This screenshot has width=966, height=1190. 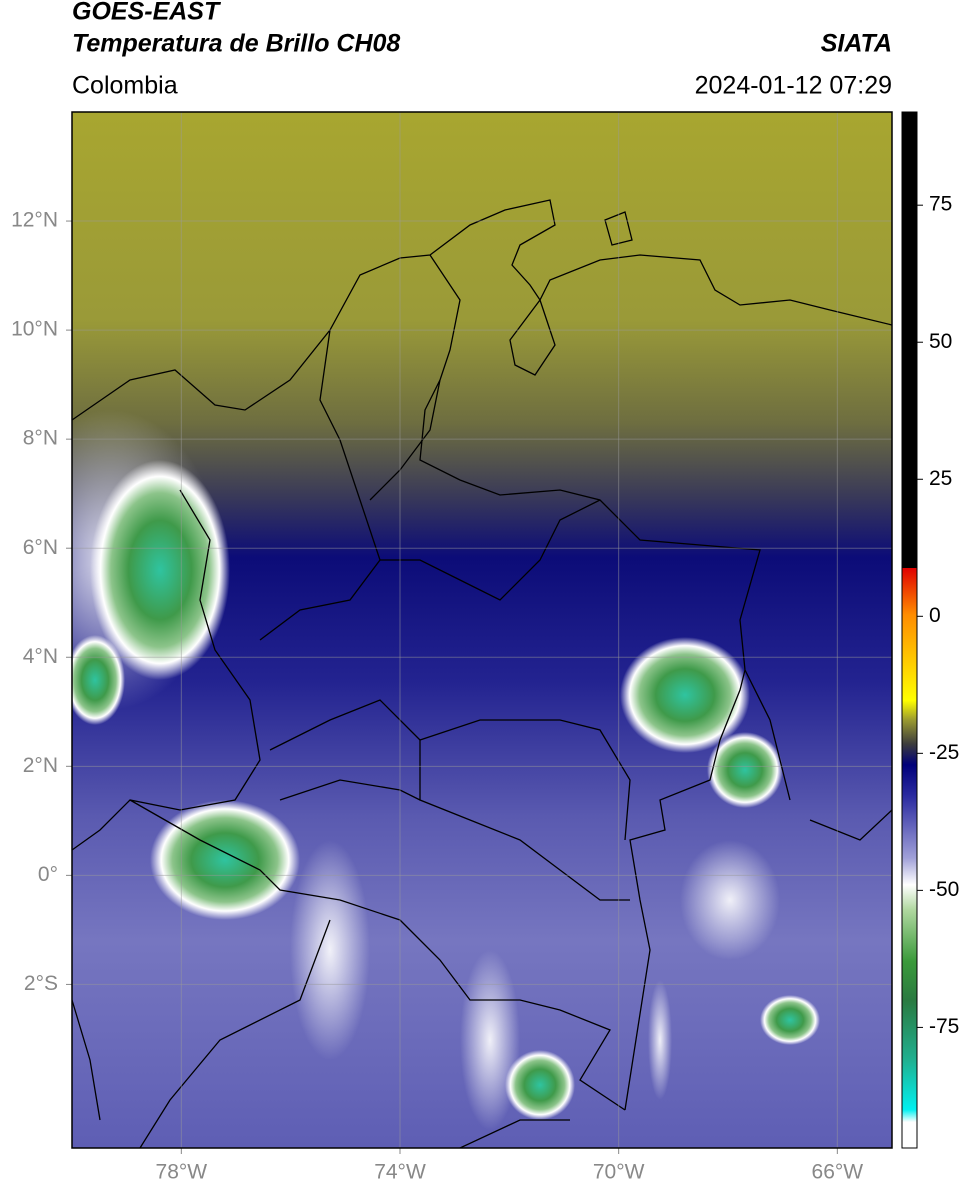 What do you see at coordinates (40, 656) in the screenshot?
I see `y-tick-label: 4°N` at bounding box center [40, 656].